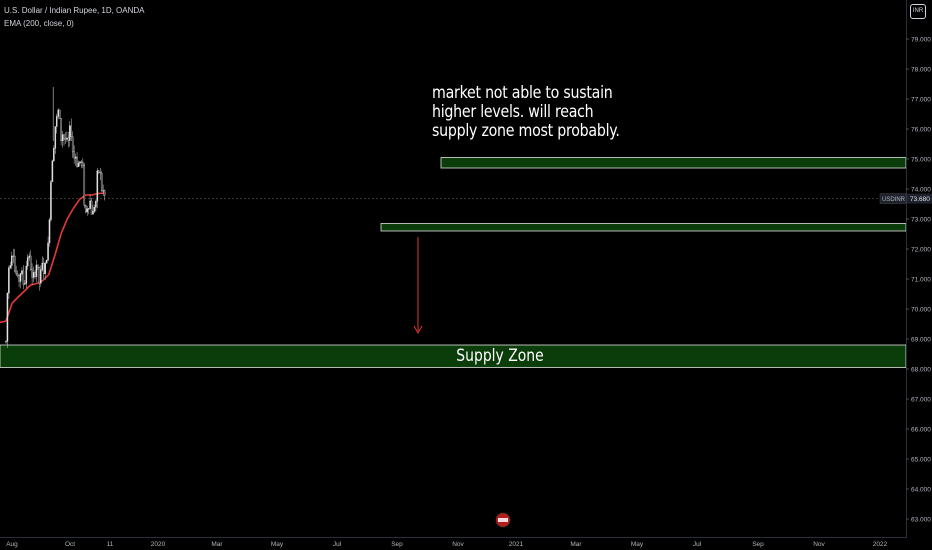 The width and height of the screenshot is (932, 550). What do you see at coordinates (418, 330) in the screenshot?
I see `down-arrow-head` at bounding box center [418, 330].